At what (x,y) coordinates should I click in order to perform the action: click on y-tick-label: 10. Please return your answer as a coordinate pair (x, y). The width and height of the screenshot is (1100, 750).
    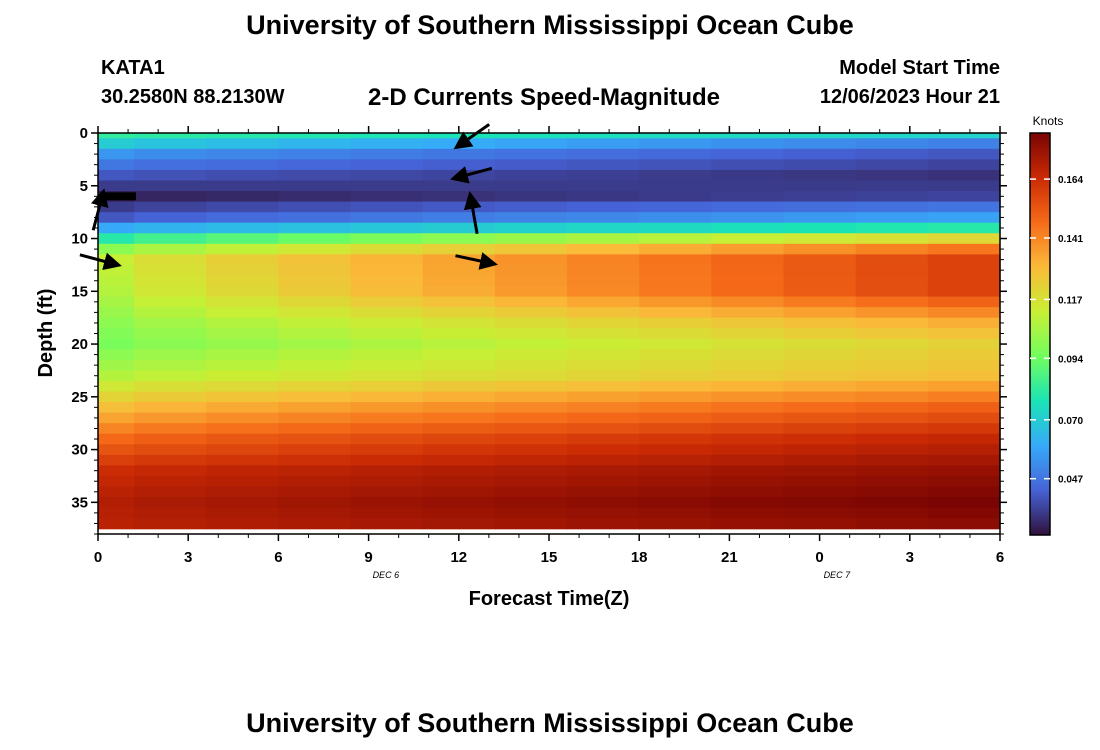
    Looking at the image, I should click on (79, 239).